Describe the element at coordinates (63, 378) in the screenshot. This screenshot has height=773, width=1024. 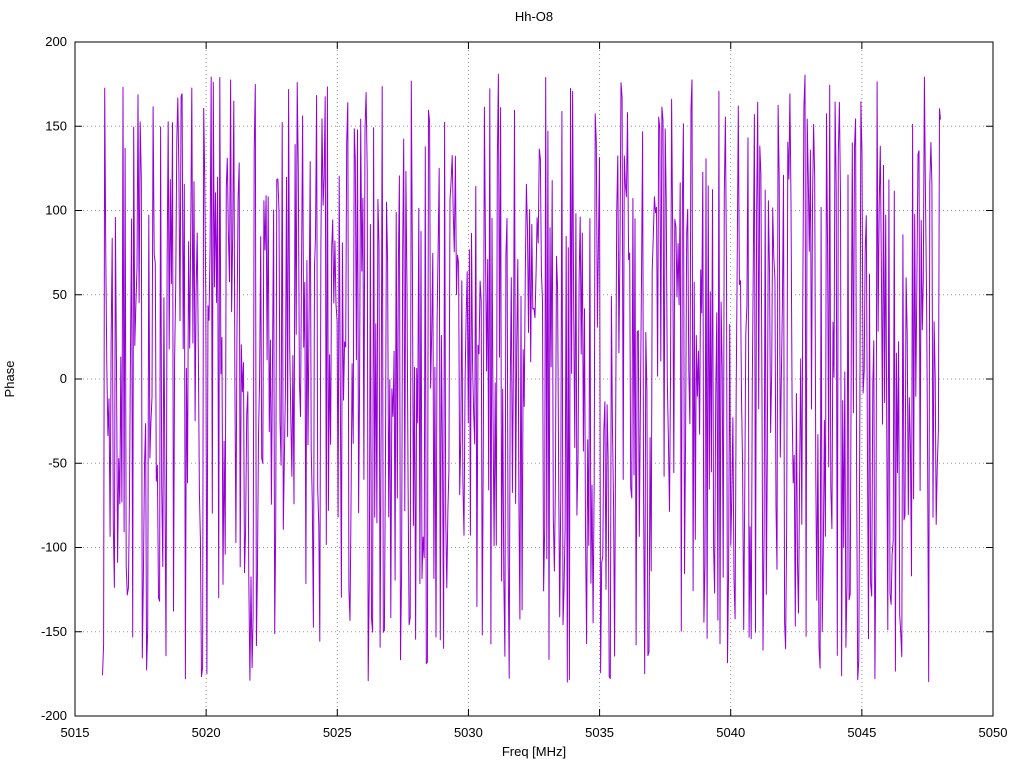
I see `y-tick-label: 0` at that location.